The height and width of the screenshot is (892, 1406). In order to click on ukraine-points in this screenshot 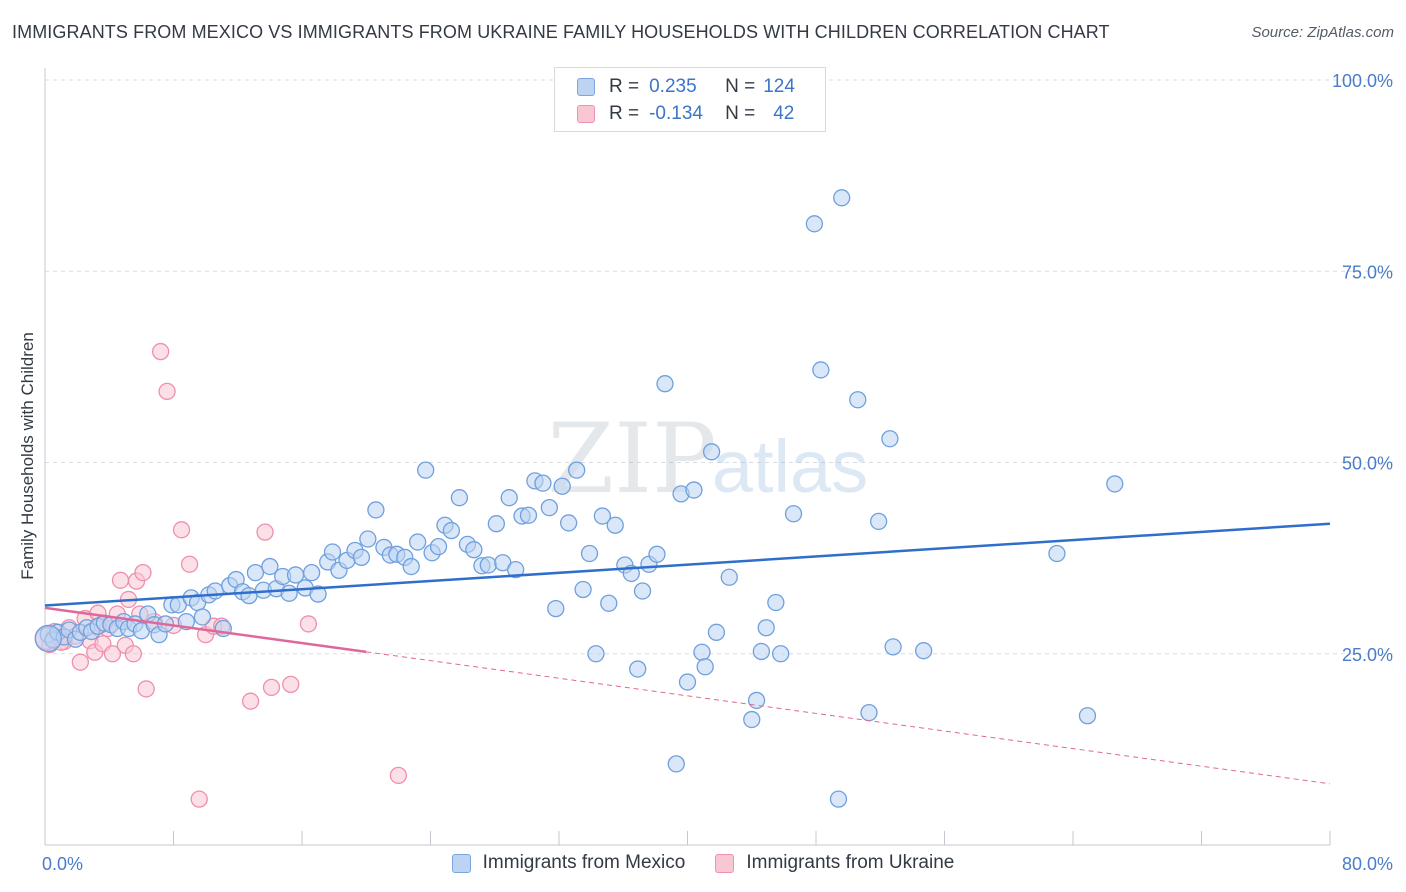, I will do `click(221, 575)`.